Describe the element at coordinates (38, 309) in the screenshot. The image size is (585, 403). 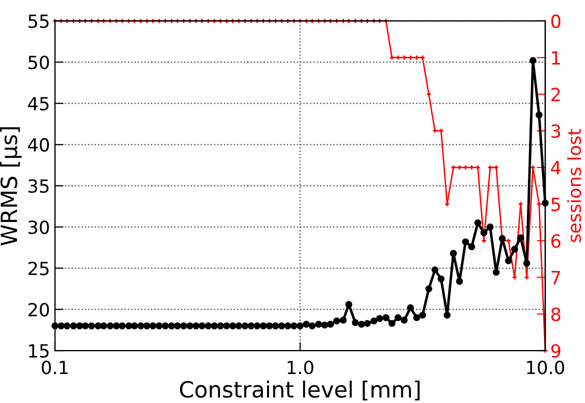
I see `y-tick-label: 20` at that location.